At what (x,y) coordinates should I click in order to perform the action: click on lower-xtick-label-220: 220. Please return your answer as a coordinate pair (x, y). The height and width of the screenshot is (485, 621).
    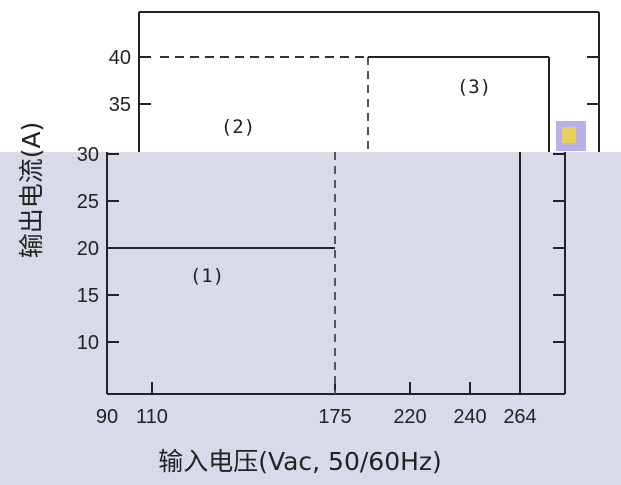
    Looking at the image, I should click on (409, 417).